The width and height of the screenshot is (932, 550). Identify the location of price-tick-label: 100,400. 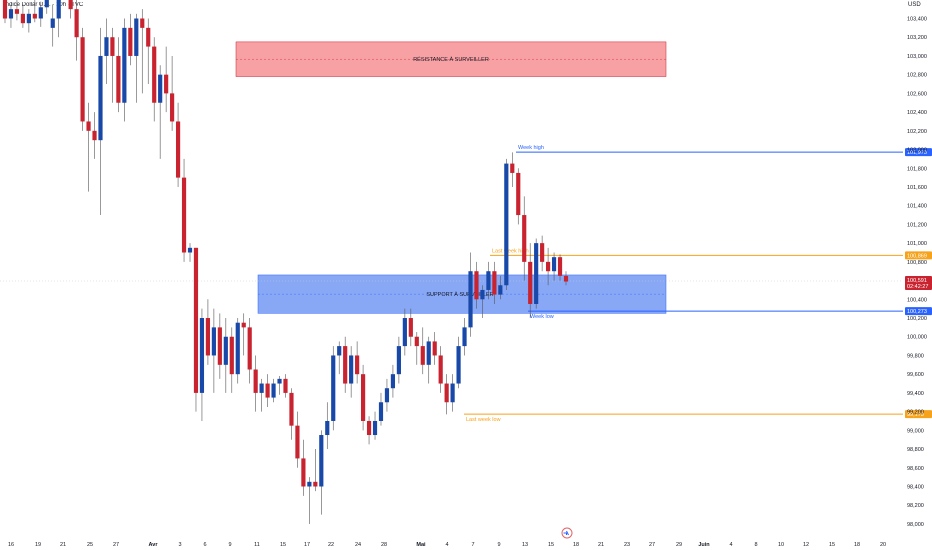
(917, 300).